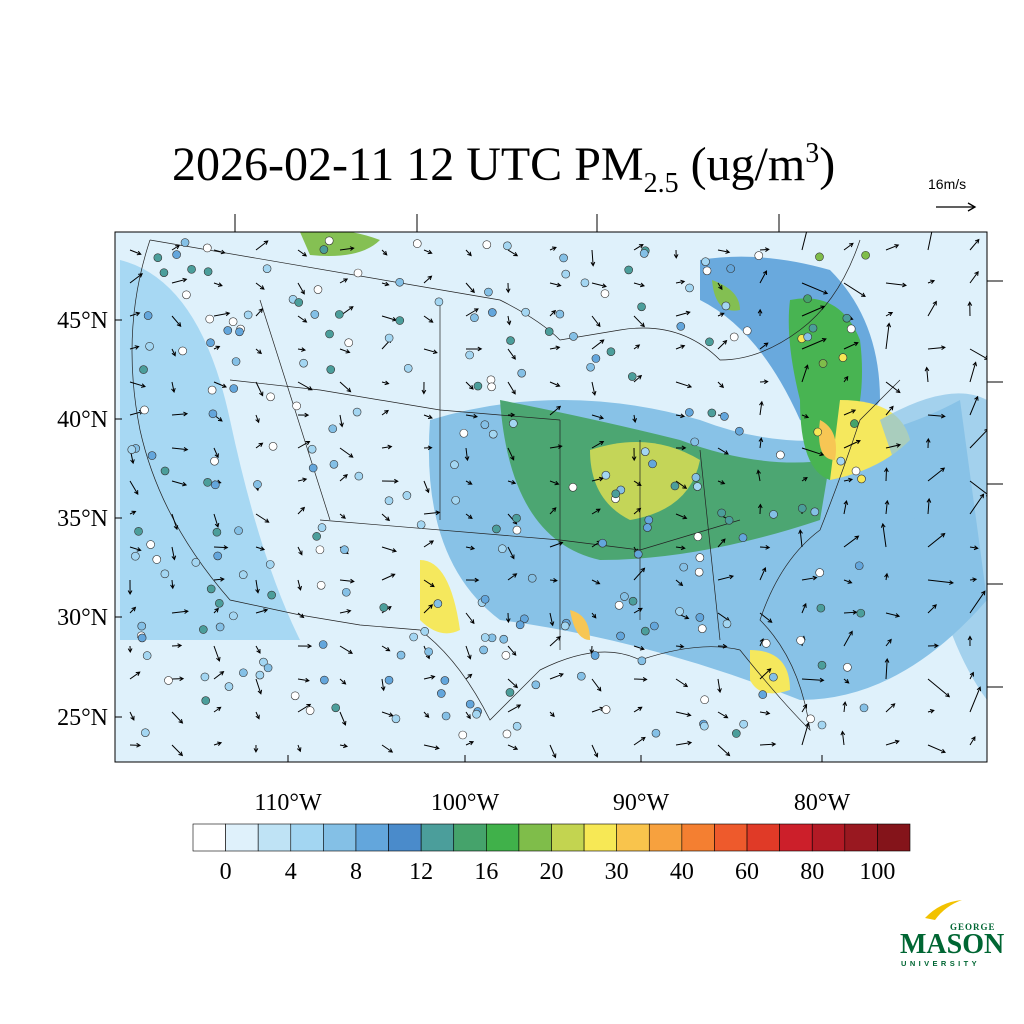  I want to click on title-unit: (ug/m, so click(742, 164).